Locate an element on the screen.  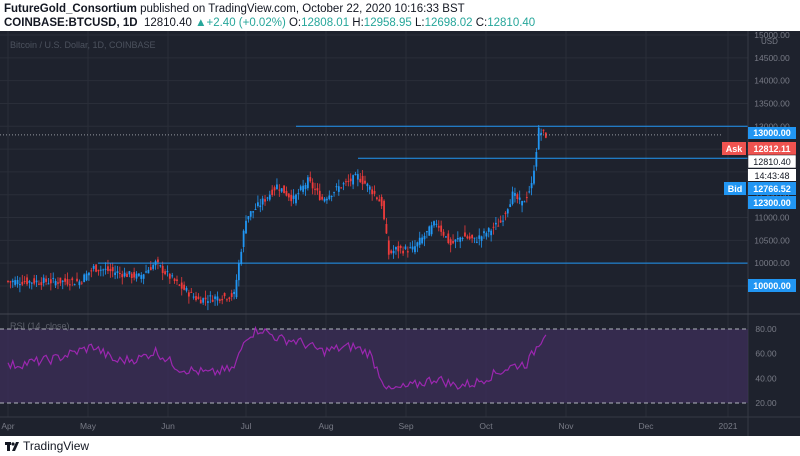
svg-text: Ask is located at coordinates (735, 149).